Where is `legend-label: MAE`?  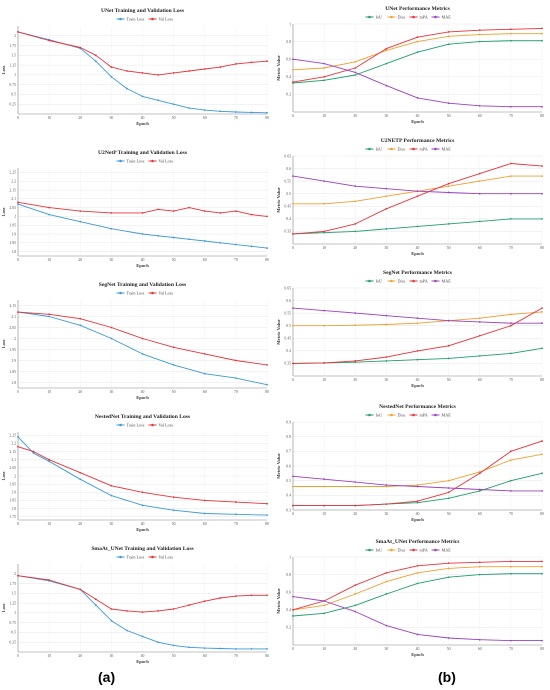
legend-label: MAE is located at coordinates (447, 550).